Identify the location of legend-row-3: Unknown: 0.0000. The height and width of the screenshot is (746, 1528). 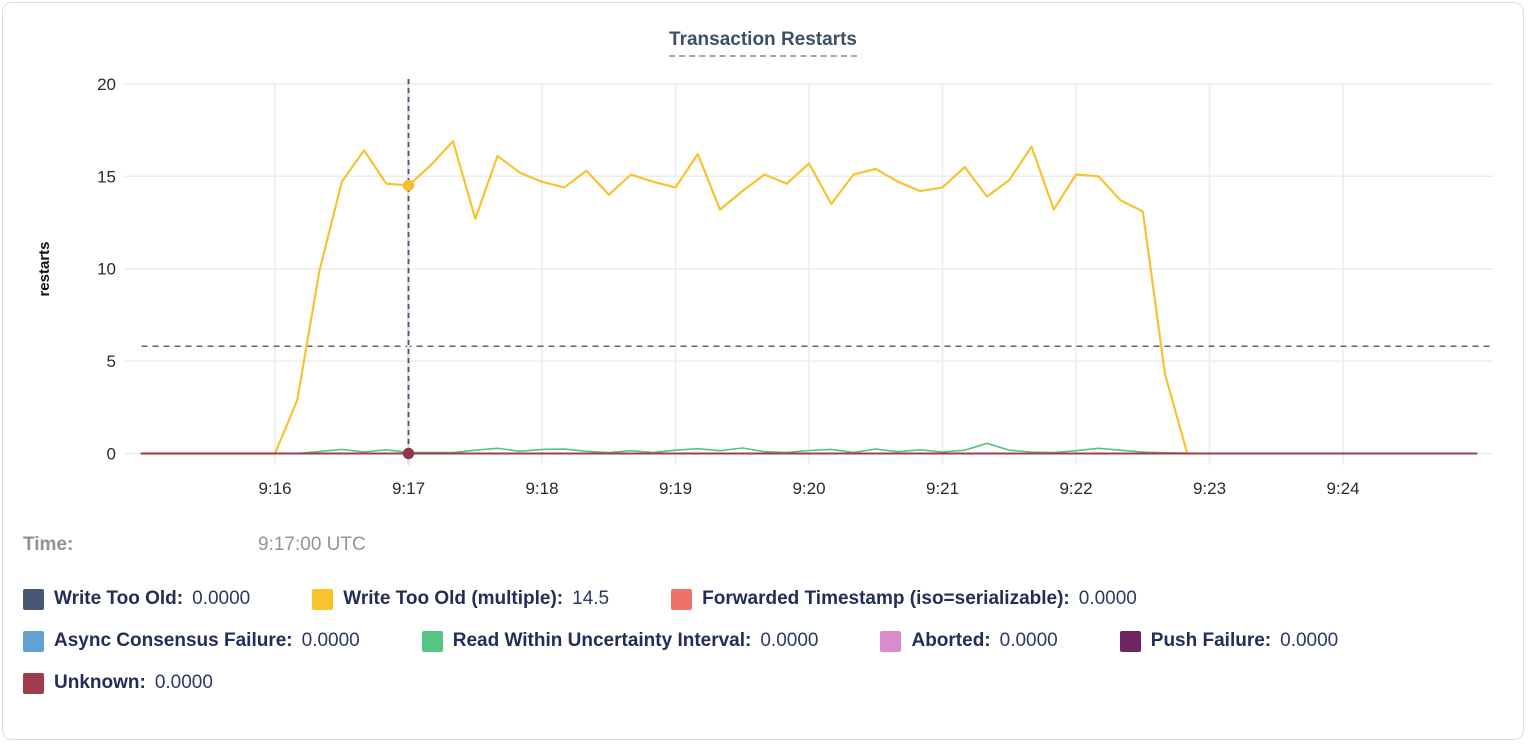
(765, 683).